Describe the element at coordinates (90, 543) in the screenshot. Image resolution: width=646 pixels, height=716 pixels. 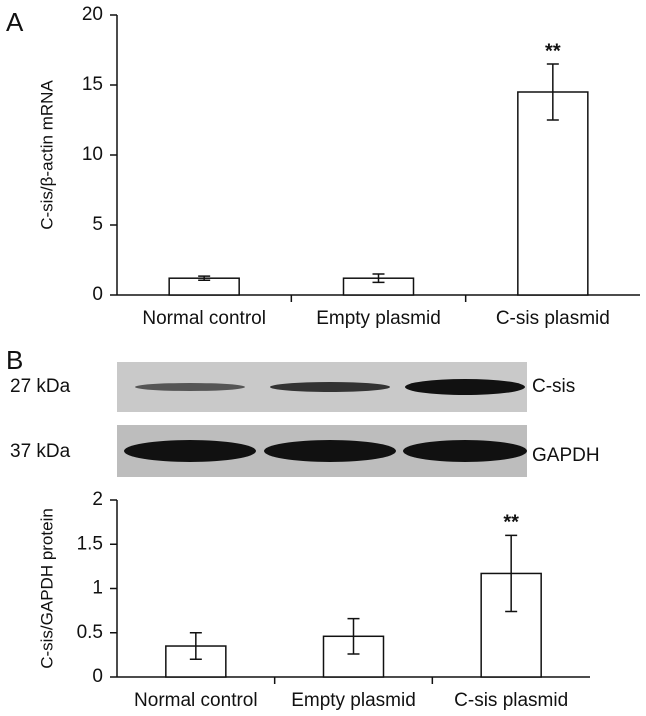
I see `y-tick-label: 1.5` at that location.